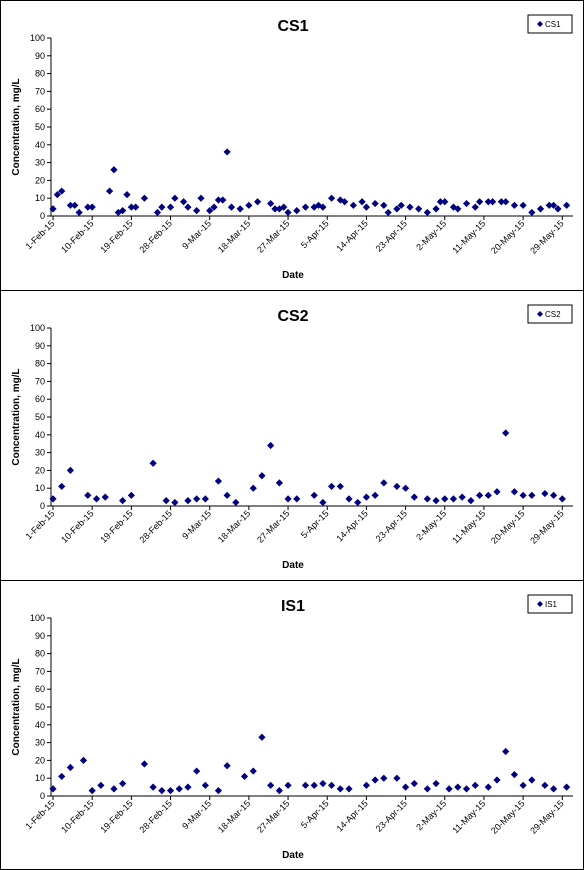  Describe the element at coordinates (42, 796) in the screenshot. I see `y-tick-label: 0` at that location.